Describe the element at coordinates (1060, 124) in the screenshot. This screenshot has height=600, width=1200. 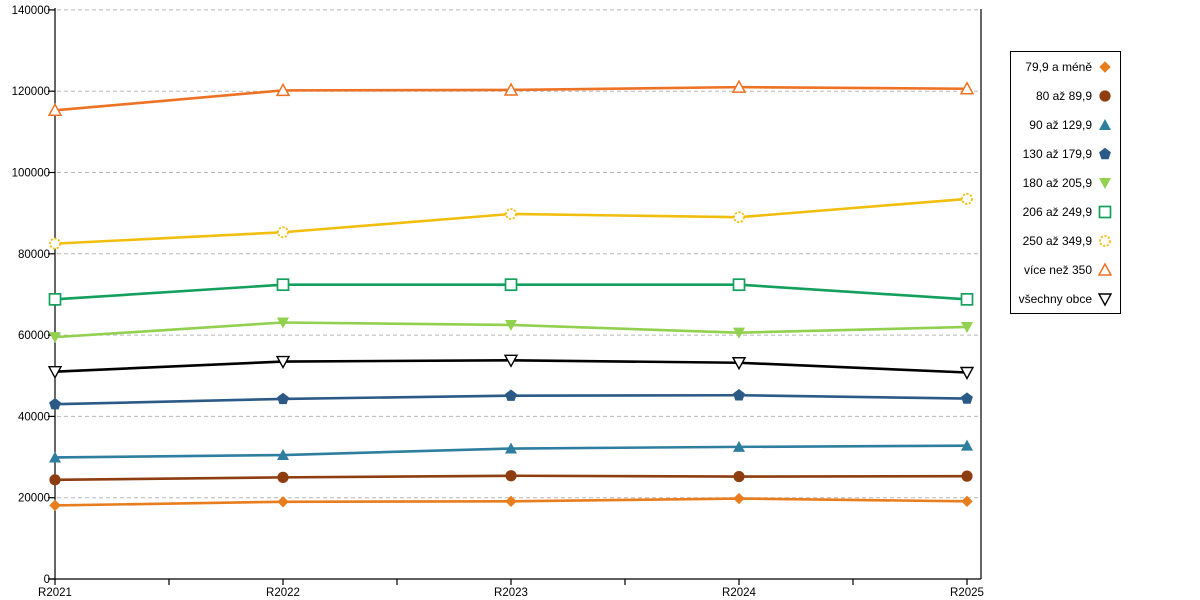
I see `legend-label: 90 až 129,9` at that location.